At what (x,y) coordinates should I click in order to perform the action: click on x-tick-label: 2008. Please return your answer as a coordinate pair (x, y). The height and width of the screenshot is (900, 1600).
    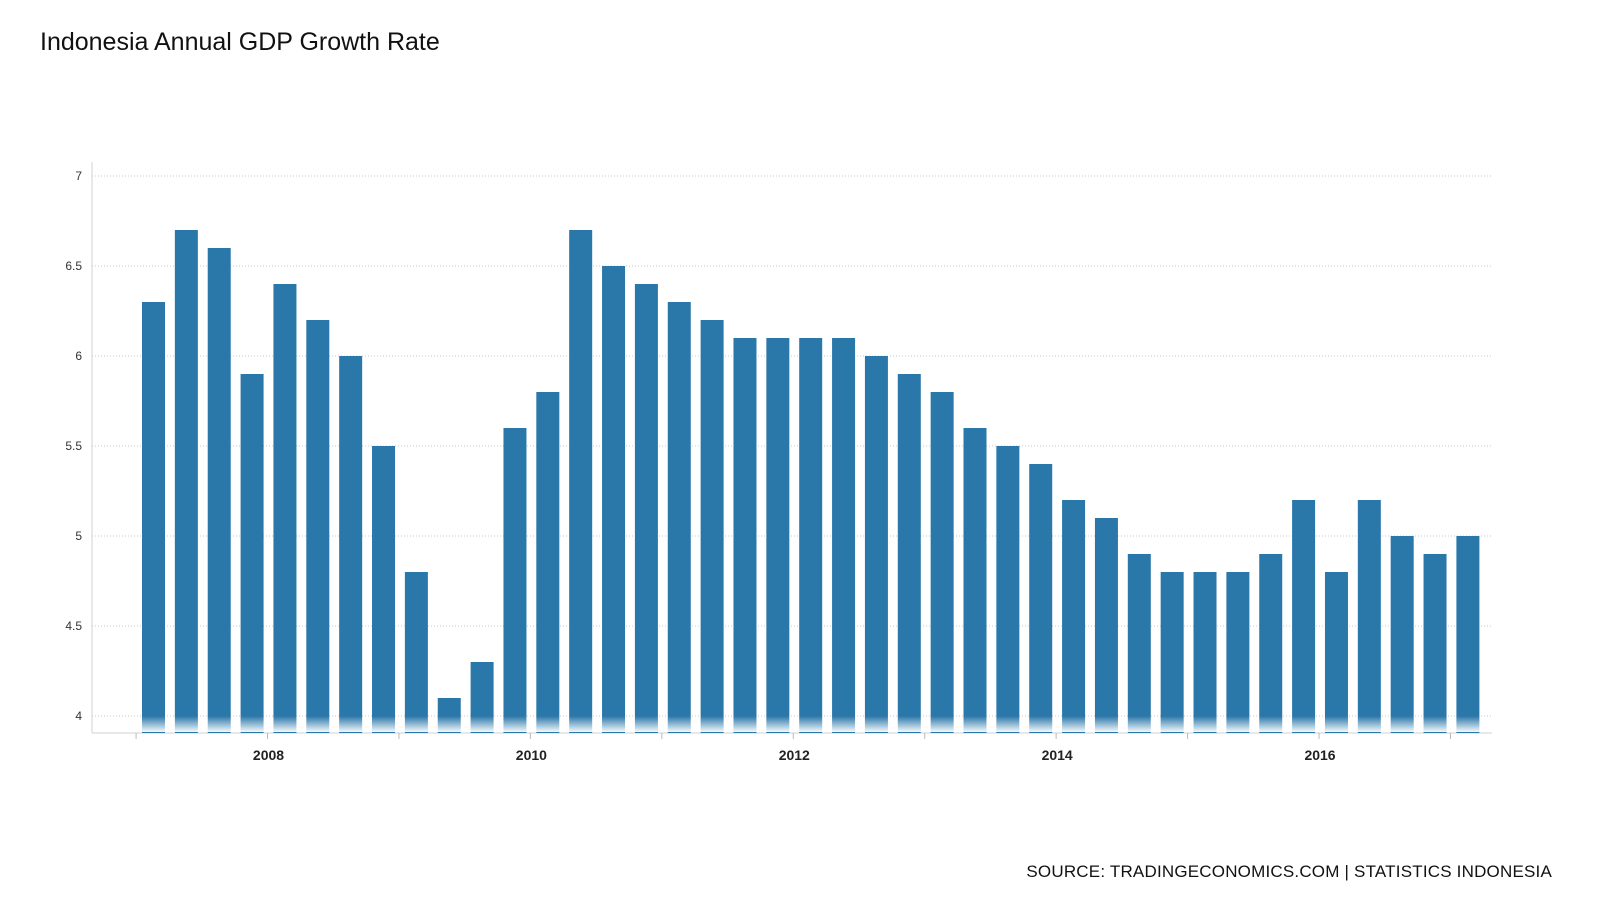
    Looking at the image, I should click on (268, 755).